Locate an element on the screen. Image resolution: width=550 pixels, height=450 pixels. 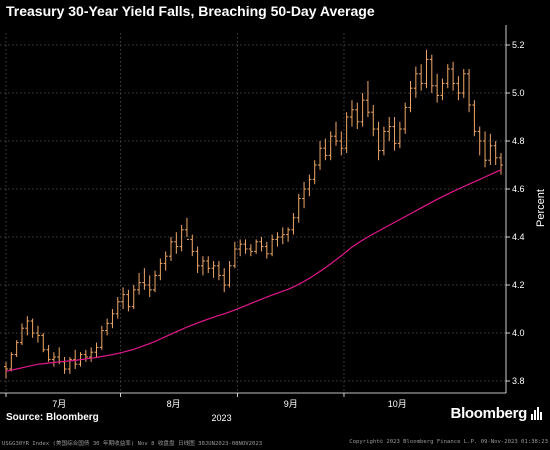
y-tick-label: 3.8 is located at coordinates (518, 381).